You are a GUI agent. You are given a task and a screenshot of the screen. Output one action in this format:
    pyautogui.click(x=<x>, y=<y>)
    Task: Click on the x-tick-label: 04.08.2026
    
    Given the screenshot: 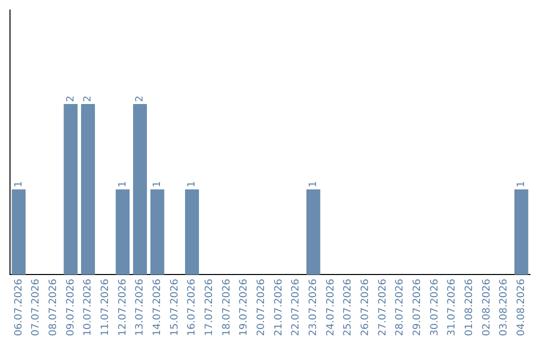 What is the action you would take?
    pyautogui.click(x=521, y=307)
    